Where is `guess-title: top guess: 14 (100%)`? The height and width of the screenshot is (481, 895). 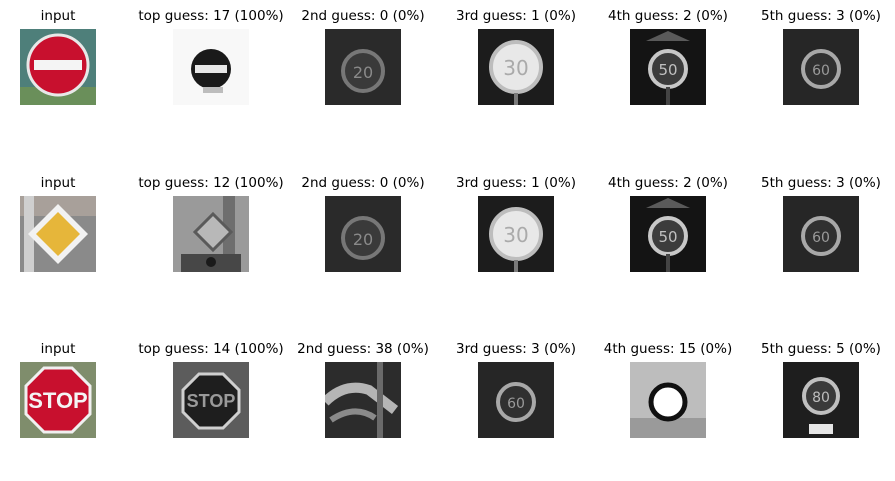
guess-title: top guess: 14 (100%) is located at coordinates (211, 349).